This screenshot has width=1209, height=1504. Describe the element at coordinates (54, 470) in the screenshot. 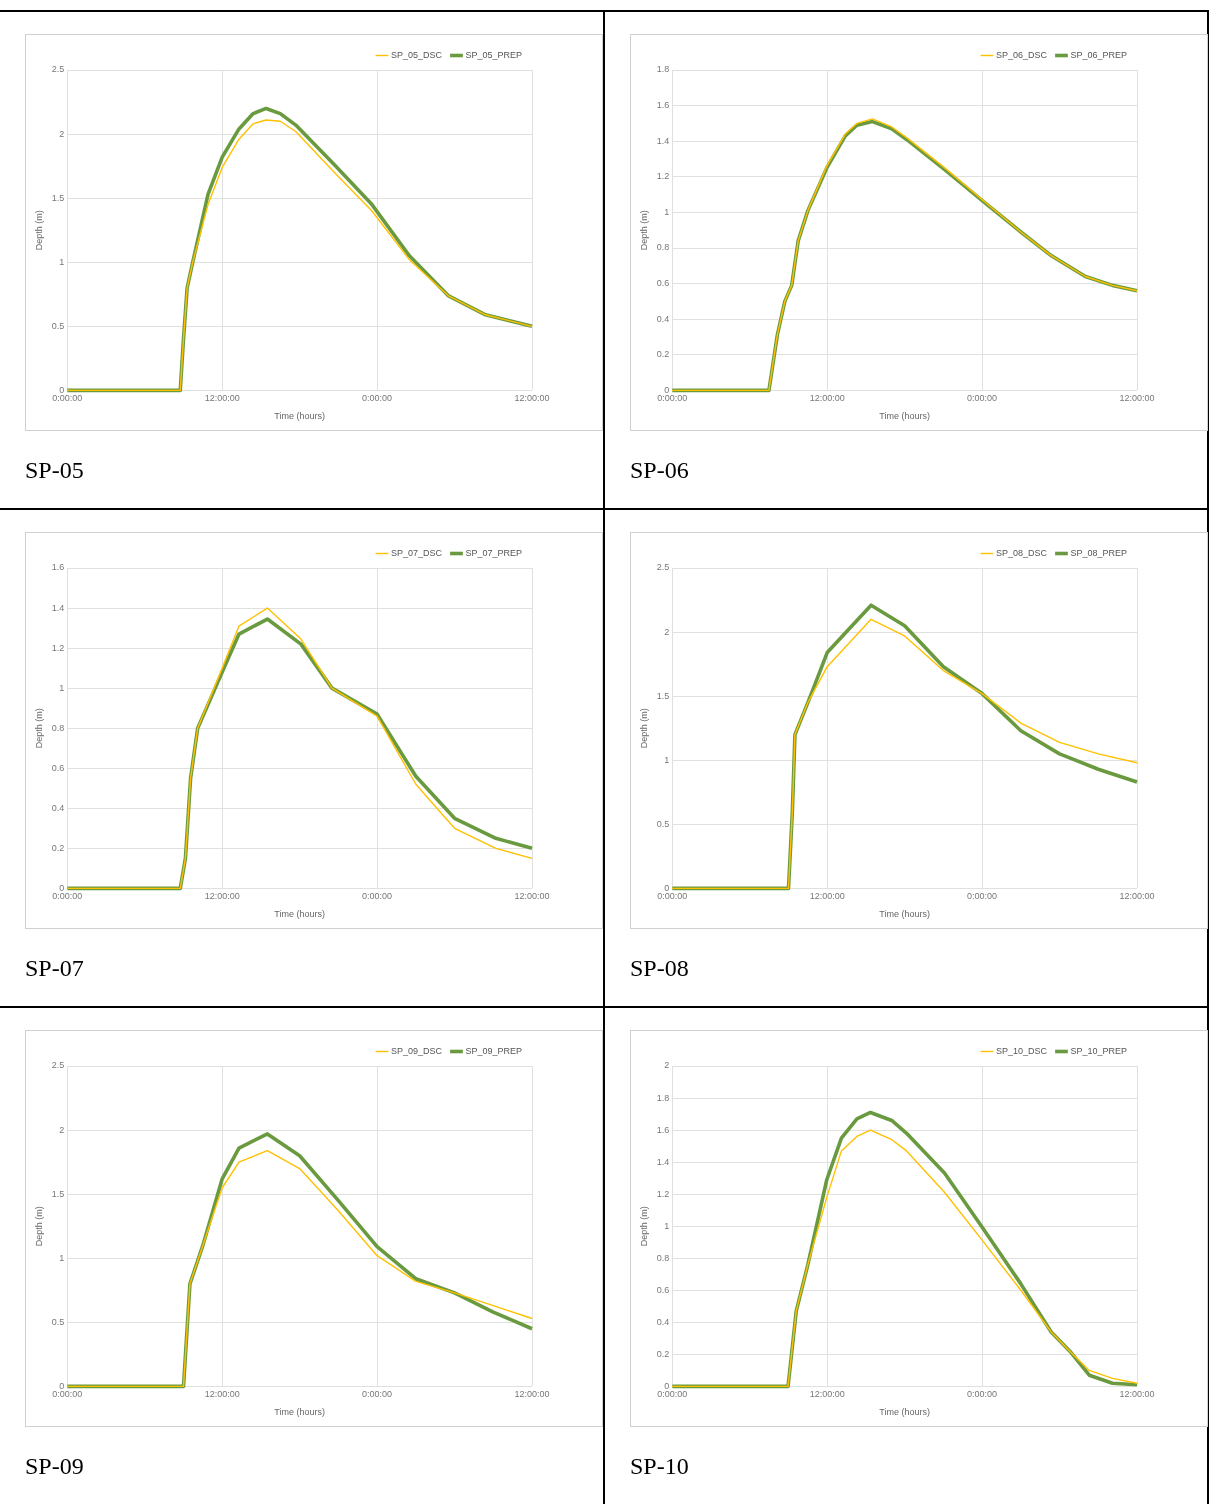

I see `text: SP-05` at that location.